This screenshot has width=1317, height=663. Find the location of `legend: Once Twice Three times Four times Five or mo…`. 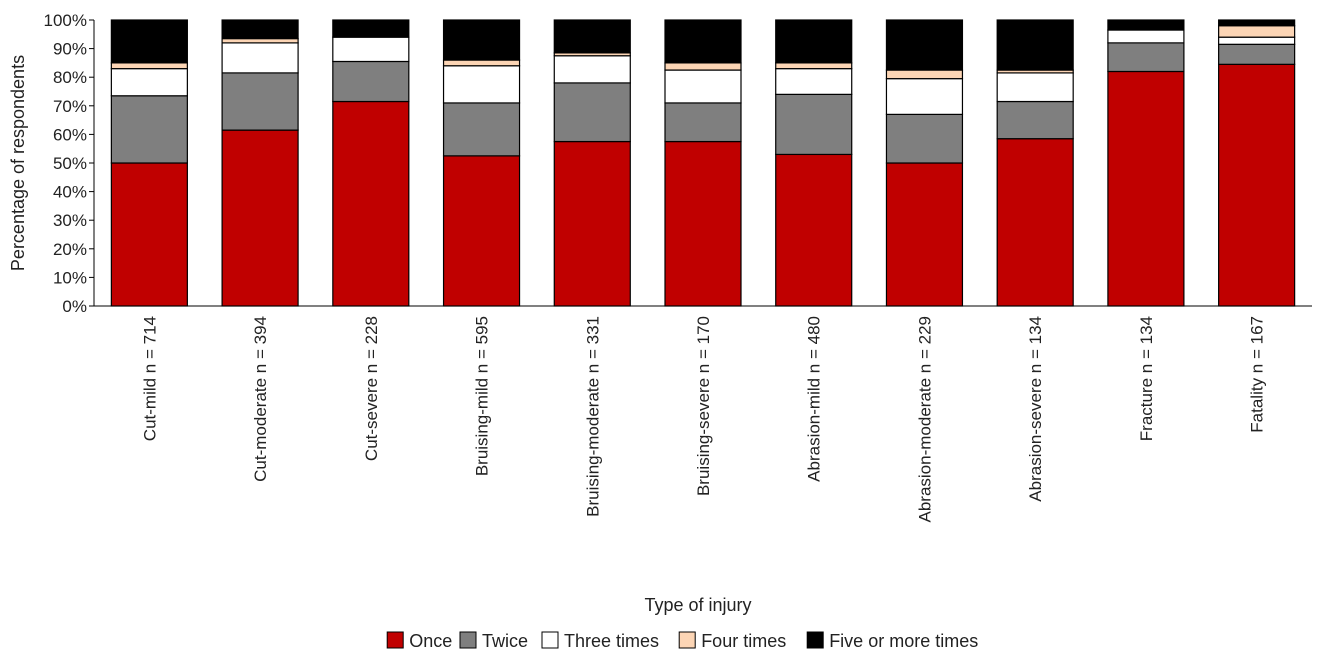

legend: Once Twice Three times Four times Five or mo… is located at coordinates (682, 641).